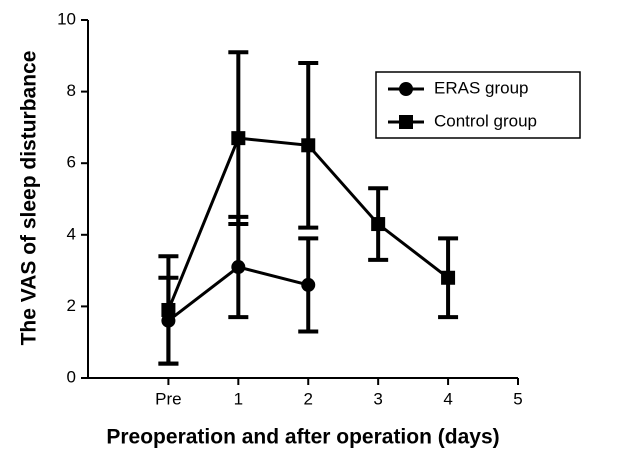  I want to click on y-tick-label: 4, so click(71, 233).